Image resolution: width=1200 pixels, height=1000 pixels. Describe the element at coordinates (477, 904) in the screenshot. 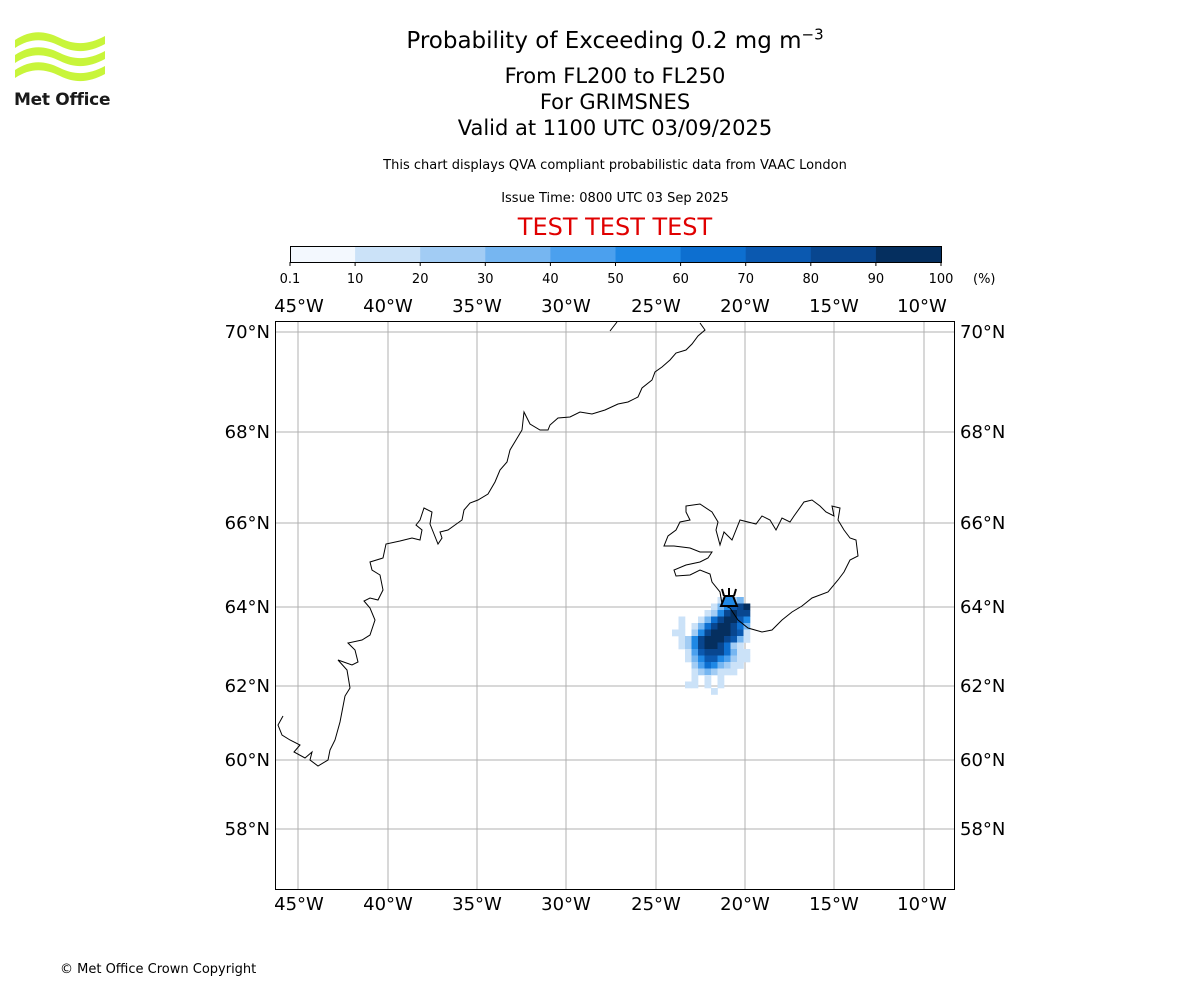

I see `lon-label: 35°W` at that location.